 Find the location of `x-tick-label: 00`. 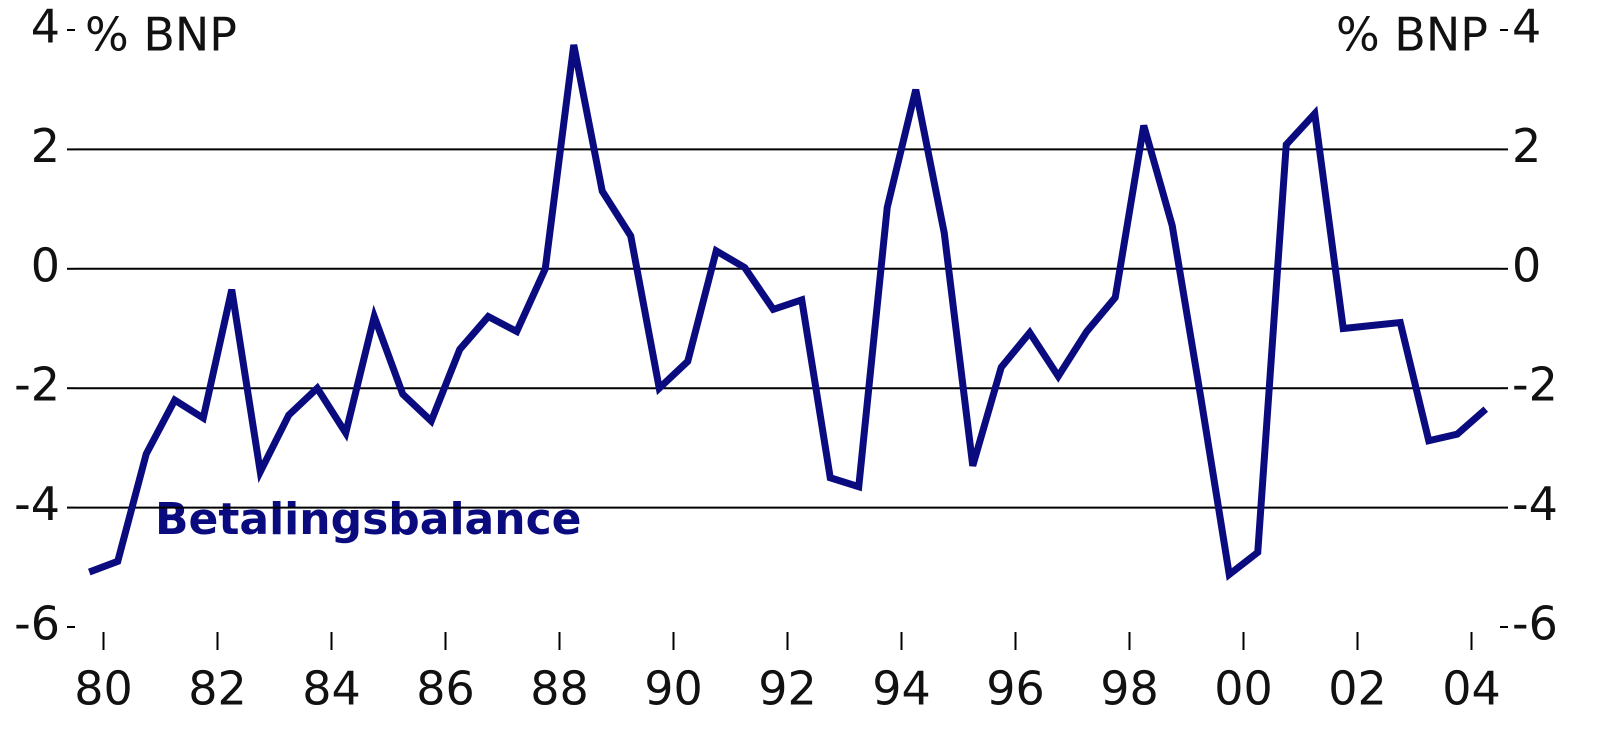

x-tick-label: 00 is located at coordinates (1243, 689).